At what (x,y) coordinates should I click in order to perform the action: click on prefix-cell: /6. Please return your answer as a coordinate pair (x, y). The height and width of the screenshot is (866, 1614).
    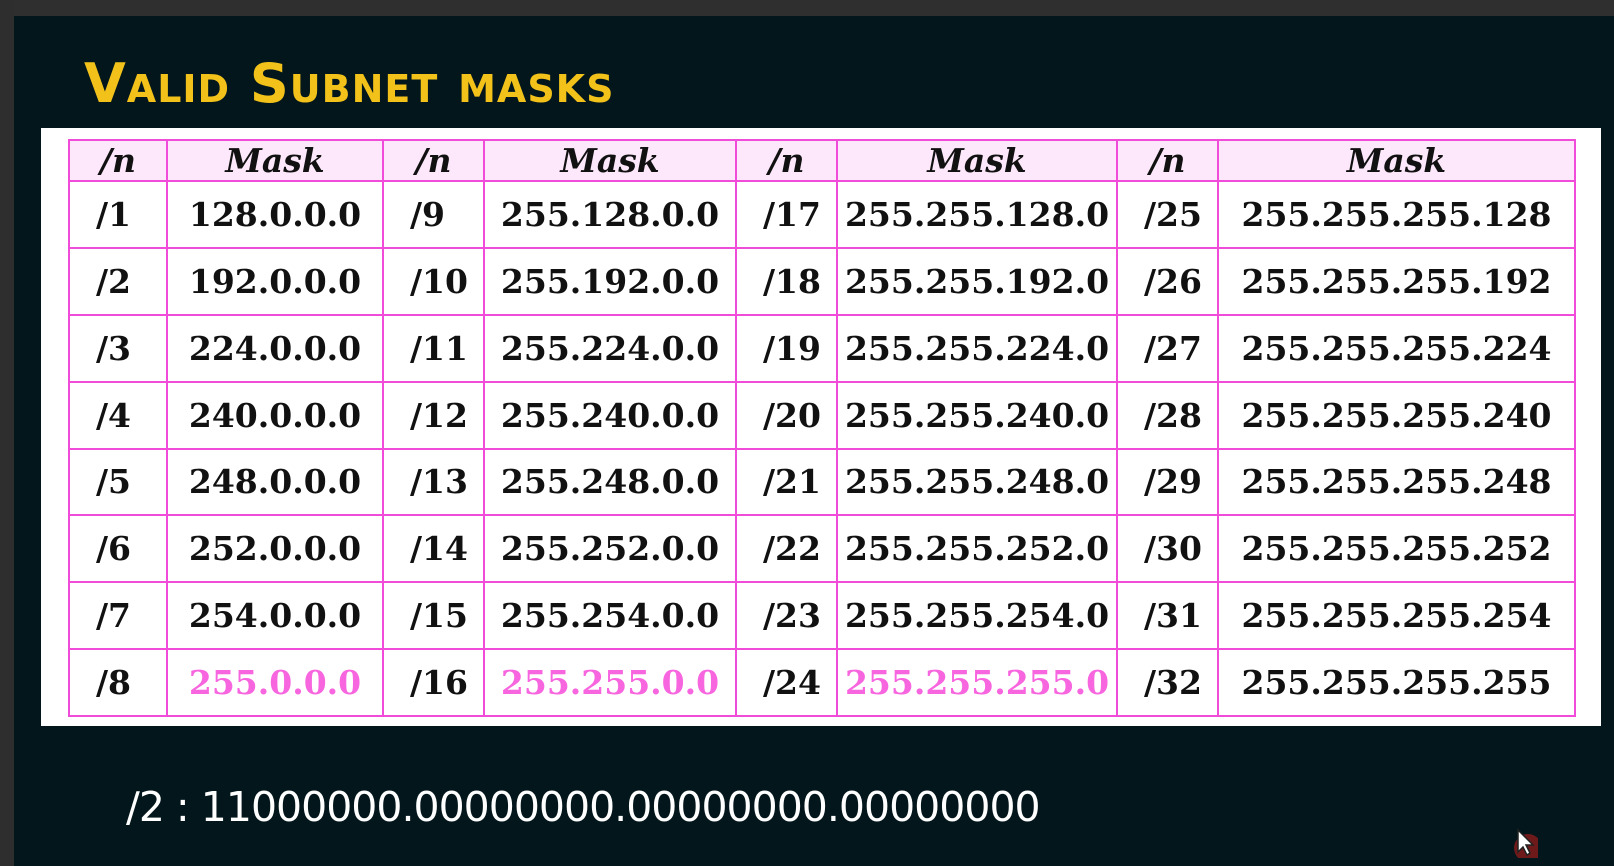
    Looking at the image, I should click on (118, 549).